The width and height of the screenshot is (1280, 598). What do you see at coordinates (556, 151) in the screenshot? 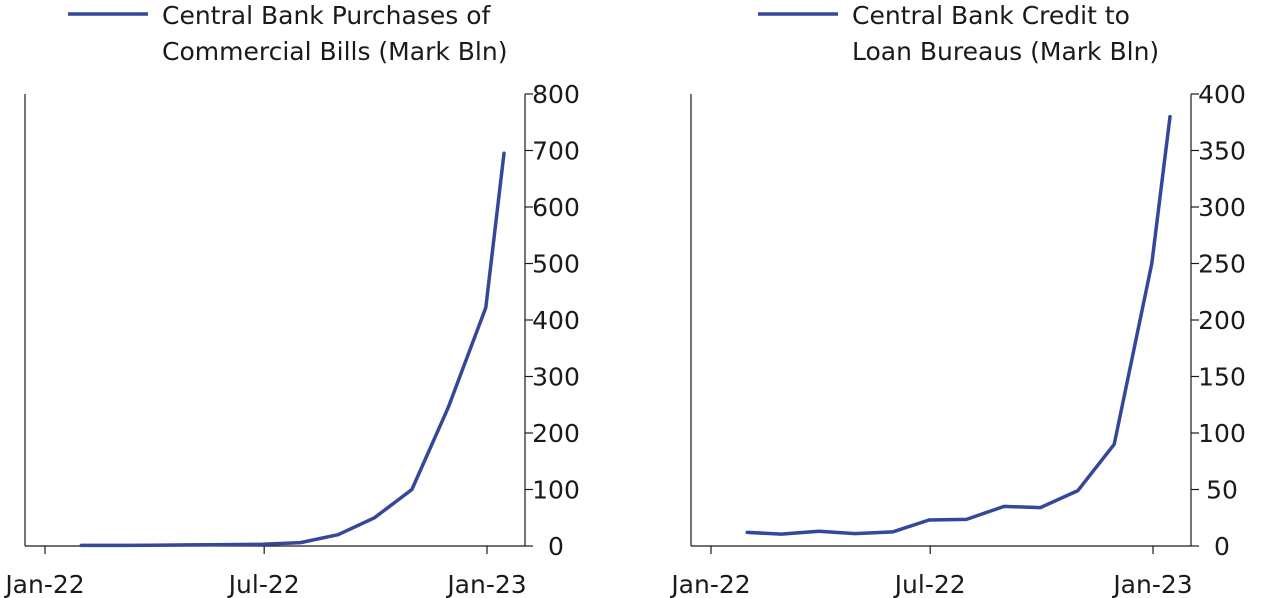
I see `y-tick-label: 700` at bounding box center [556, 151].